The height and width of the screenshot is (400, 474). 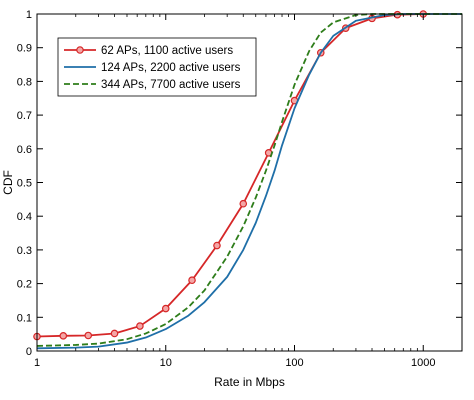 I want to click on x-tick-label-1: 1, so click(x=37, y=363).